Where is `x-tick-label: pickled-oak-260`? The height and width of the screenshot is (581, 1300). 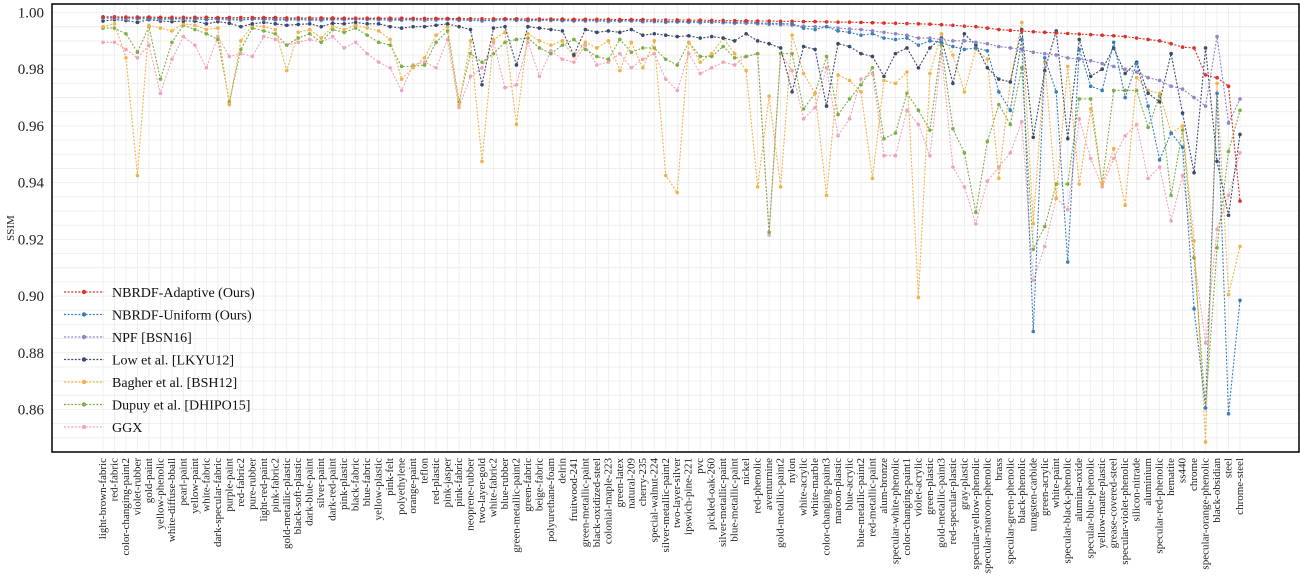
x-tick-label: pickled-oak-260 is located at coordinates (712, 494).